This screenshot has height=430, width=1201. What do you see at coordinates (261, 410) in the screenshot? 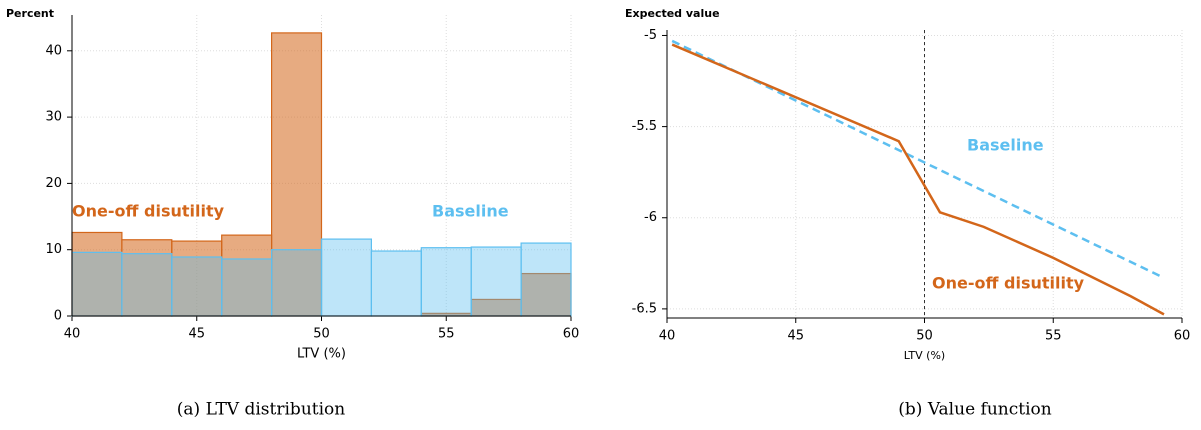
I see `caption: (a) LTV distribution` at bounding box center [261, 410].